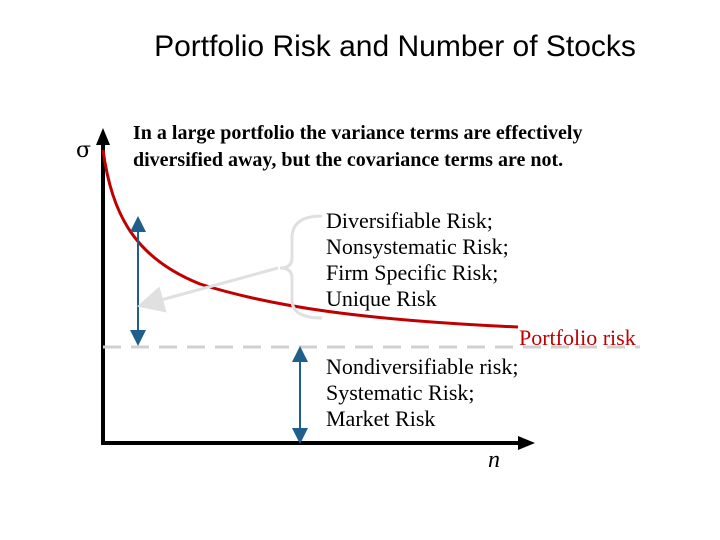 This screenshot has height=540, width=720. Describe the element at coordinates (84, 150) in the screenshot. I see `y-axis-symbol: σ` at that location.